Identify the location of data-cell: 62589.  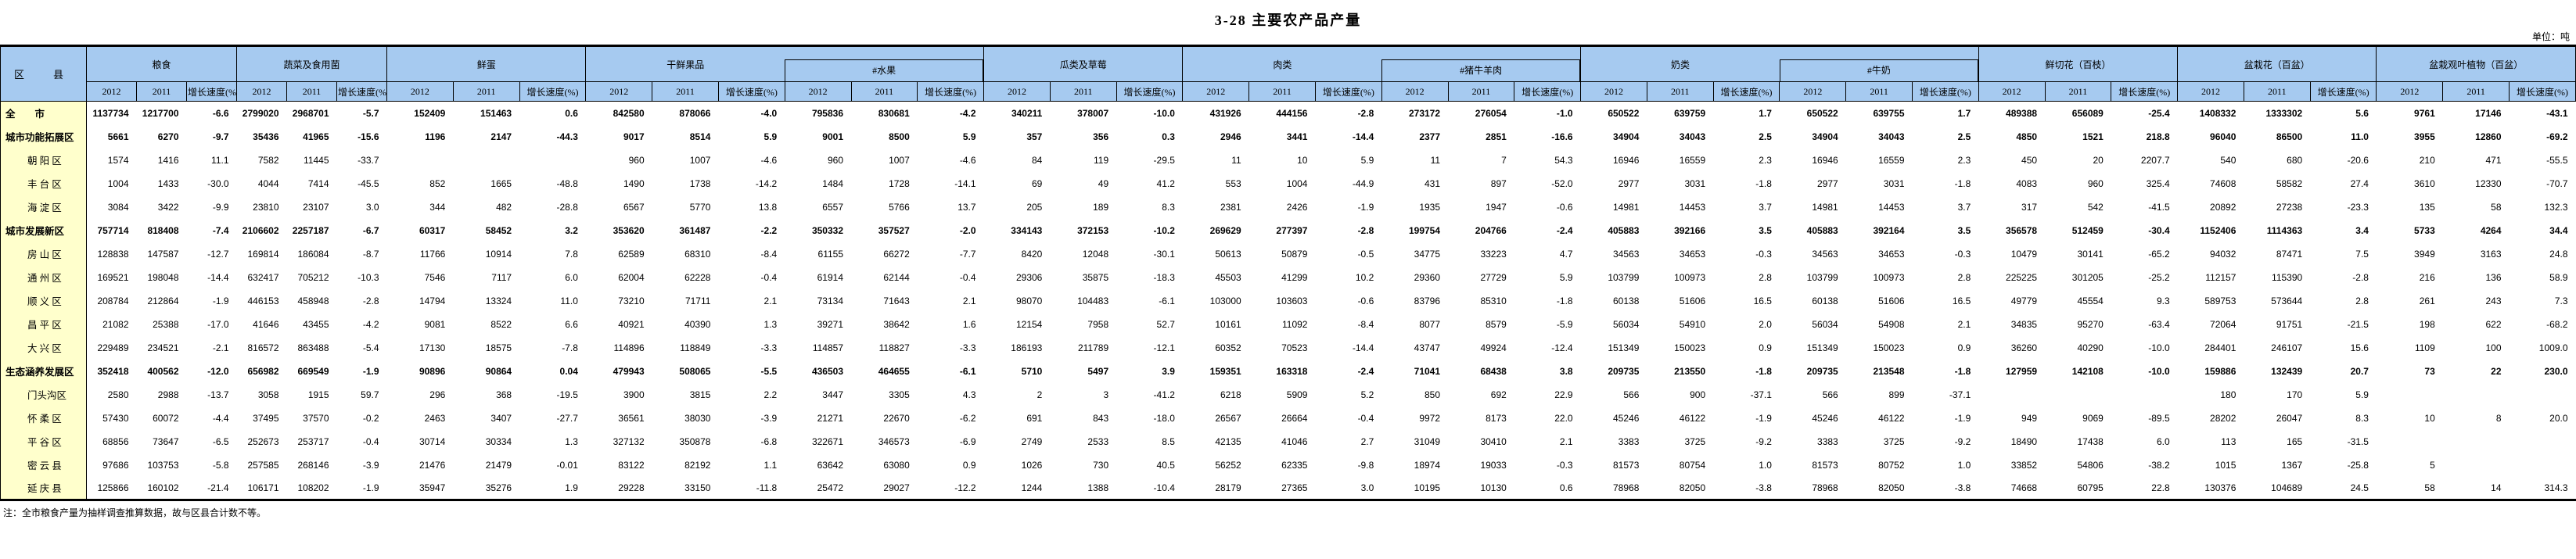
(619, 254).